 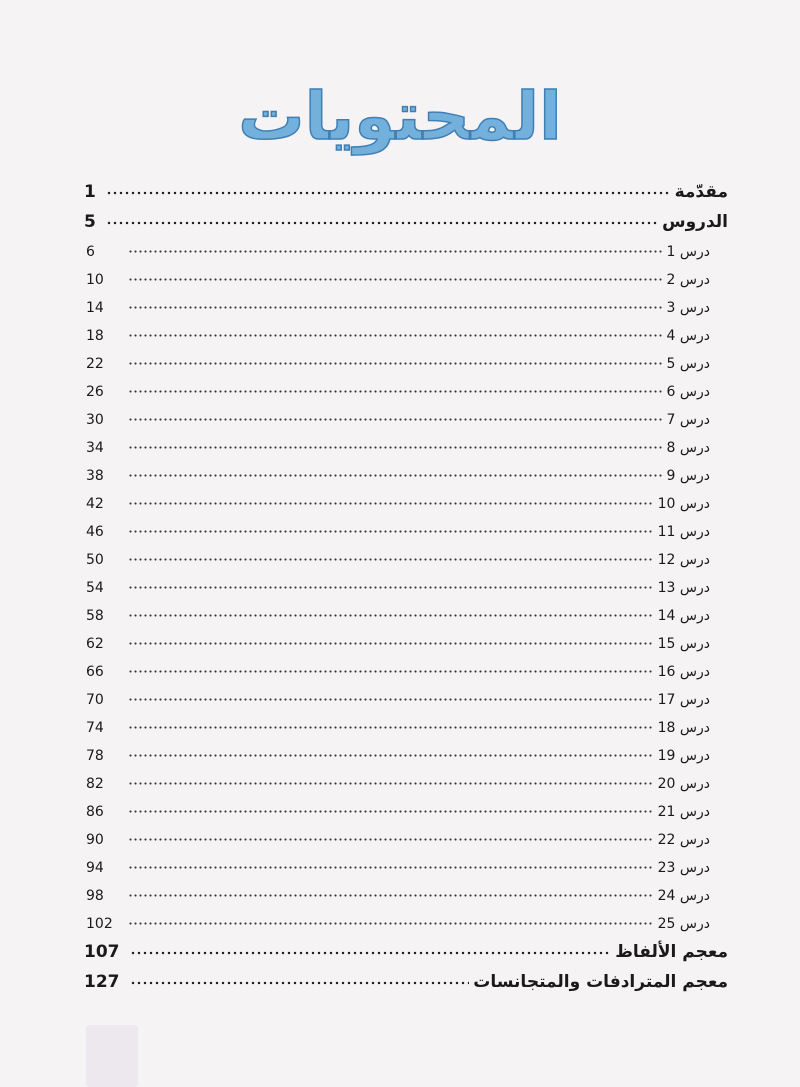 I want to click on toc-page-number: 1, so click(x=90, y=192).